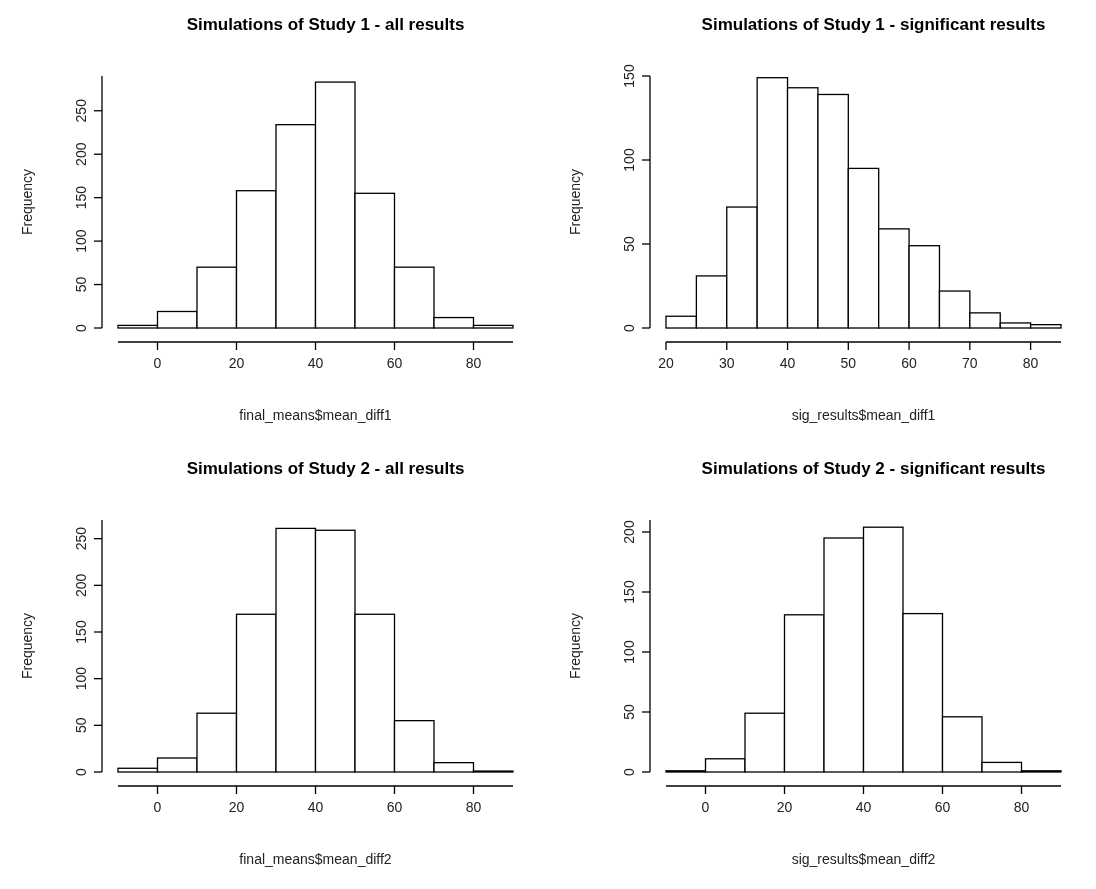 This screenshot has width=1096, height=889. I want to click on chart-title: Simulations of Study 2 - all results, so click(325, 468).